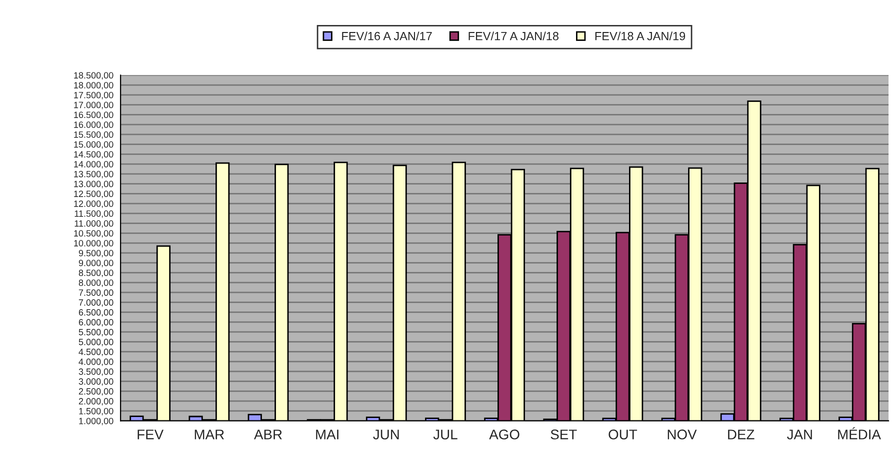 The width and height of the screenshot is (893, 464). I want to click on legend-label: FEV/18 A JAN/19, so click(640, 36).